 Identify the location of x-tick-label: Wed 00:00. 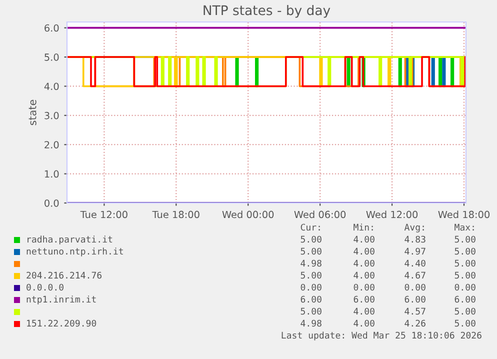
(248, 214).